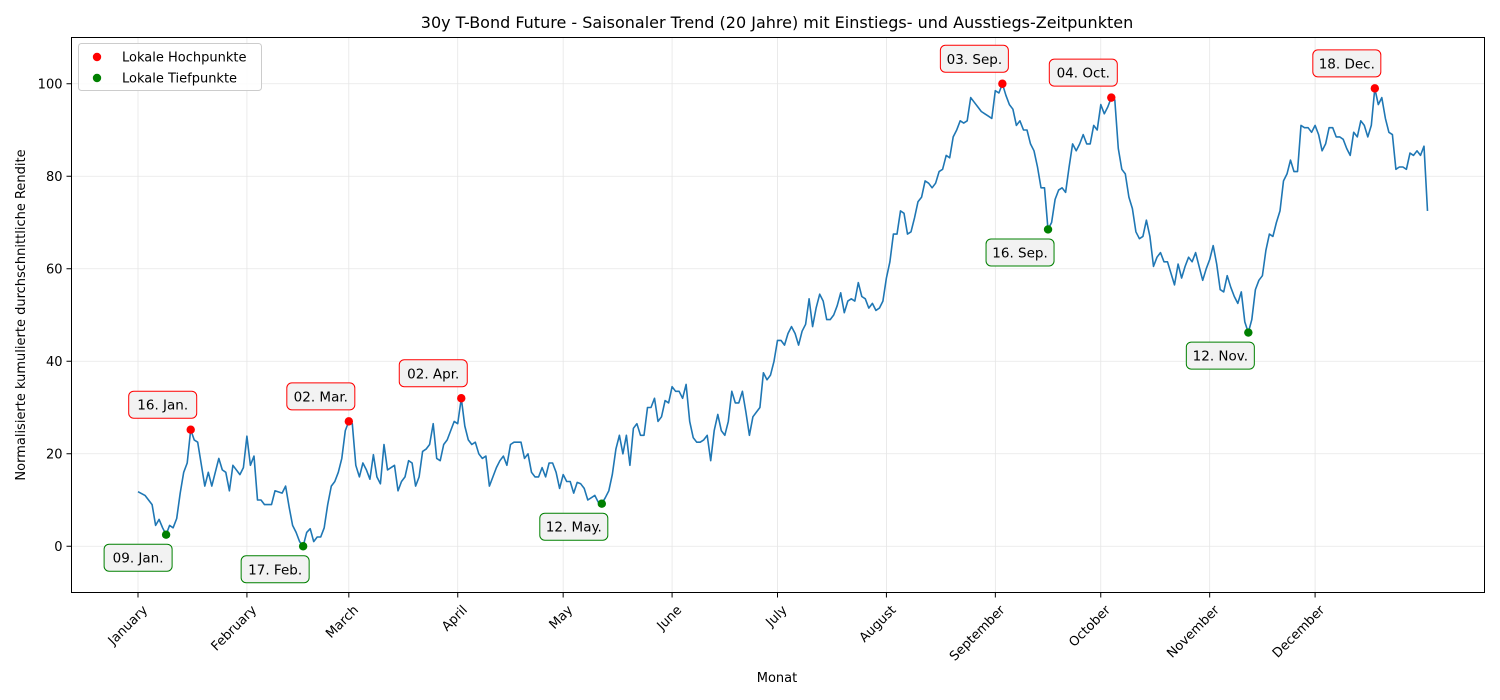  I want to click on x-tick-label: September, so click(978, 633).